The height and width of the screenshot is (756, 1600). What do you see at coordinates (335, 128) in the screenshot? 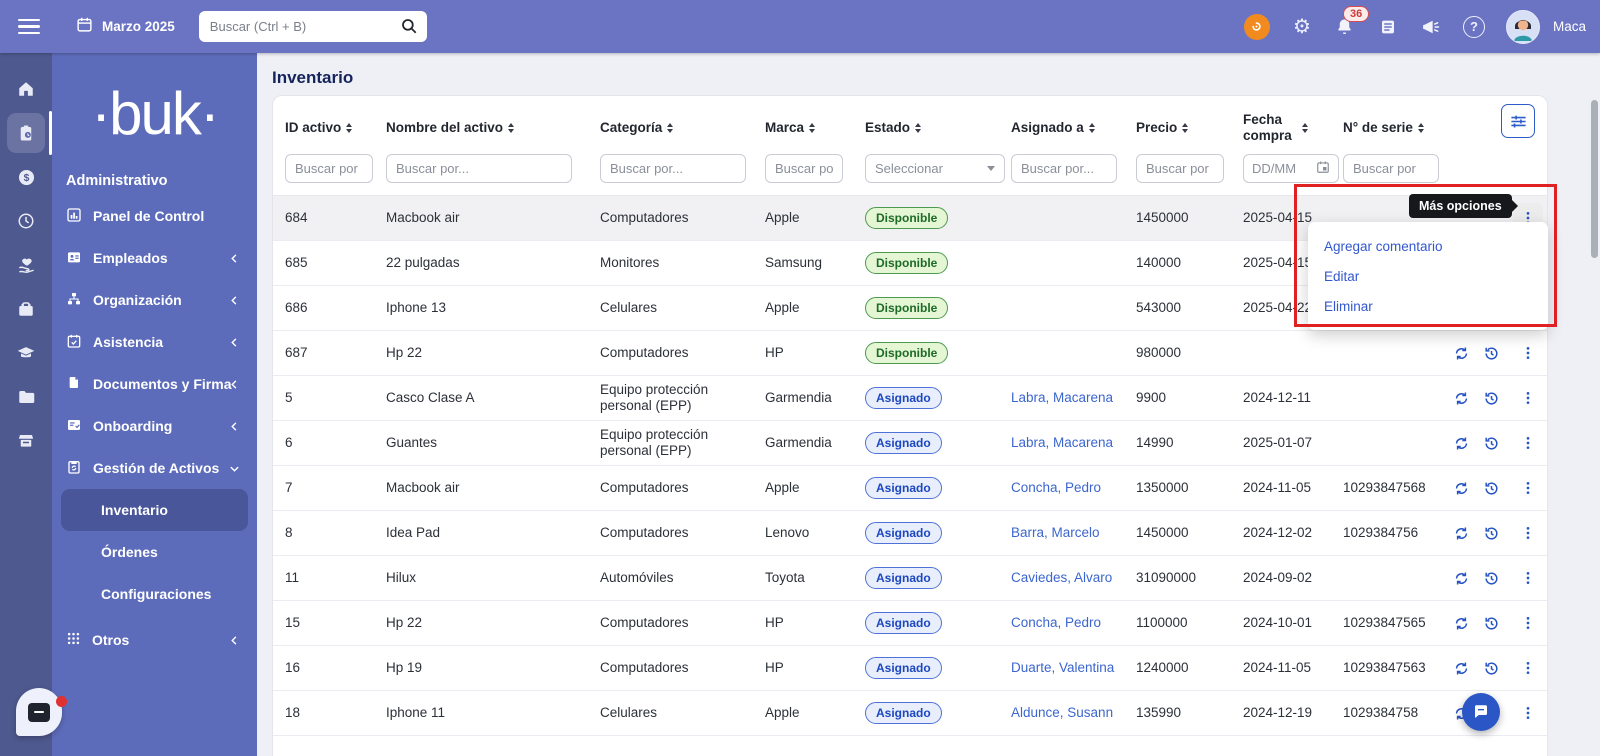
I see `column-header-id: ID activo` at bounding box center [335, 128].